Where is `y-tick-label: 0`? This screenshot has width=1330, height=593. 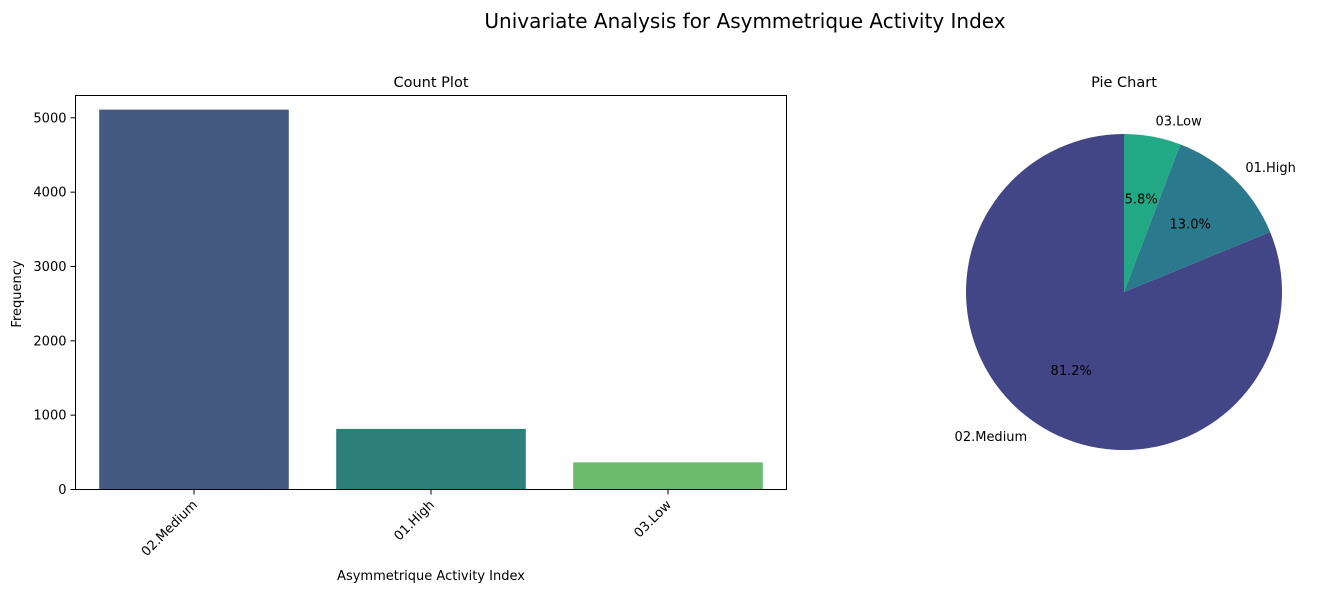 y-tick-label: 0 is located at coordinates (62, 490).